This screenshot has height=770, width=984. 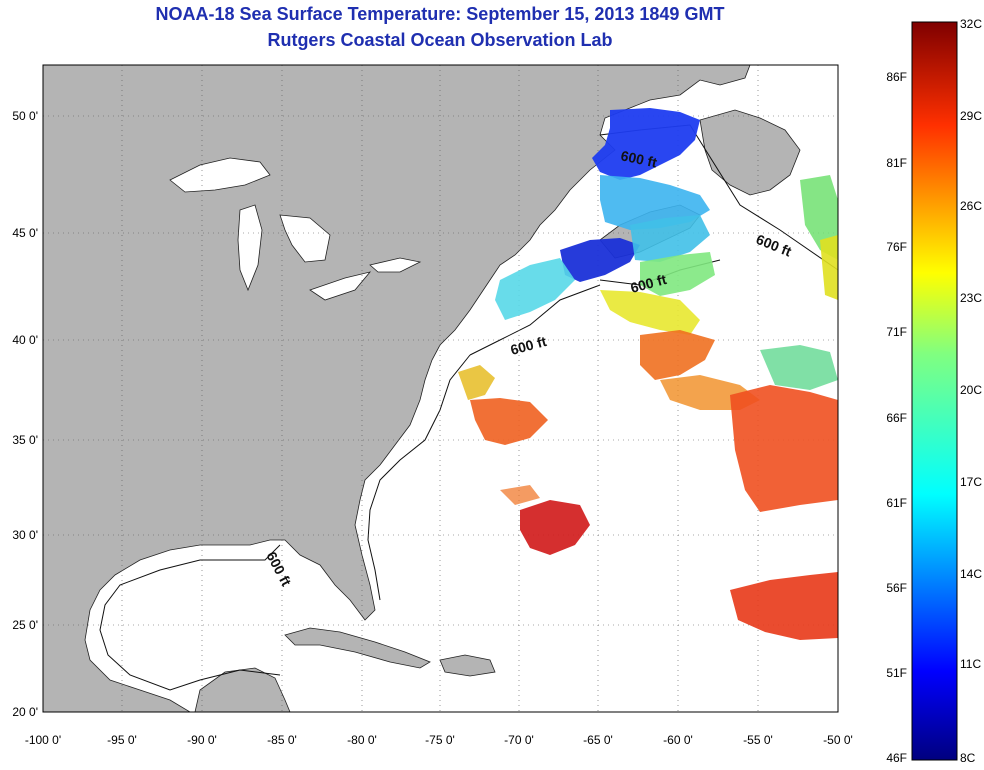 I want to click on latitude-tick-label: 35 0', so click(x=25, y=440).